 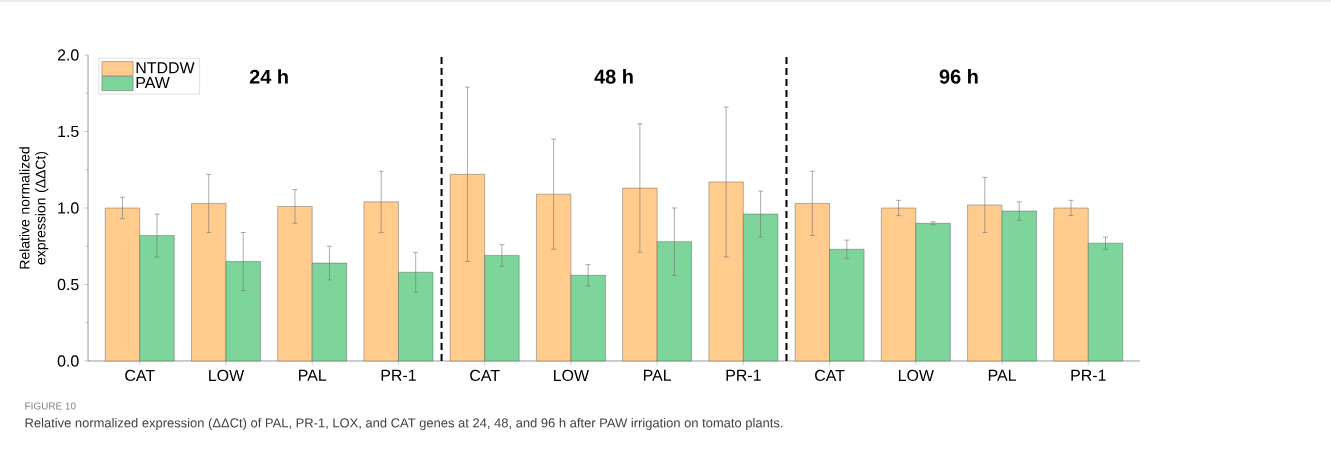 What do you see at coordinates (68, 208) in the screenshot?
I see `y-tick-label: 1.0` at bounding box center [68, 208].